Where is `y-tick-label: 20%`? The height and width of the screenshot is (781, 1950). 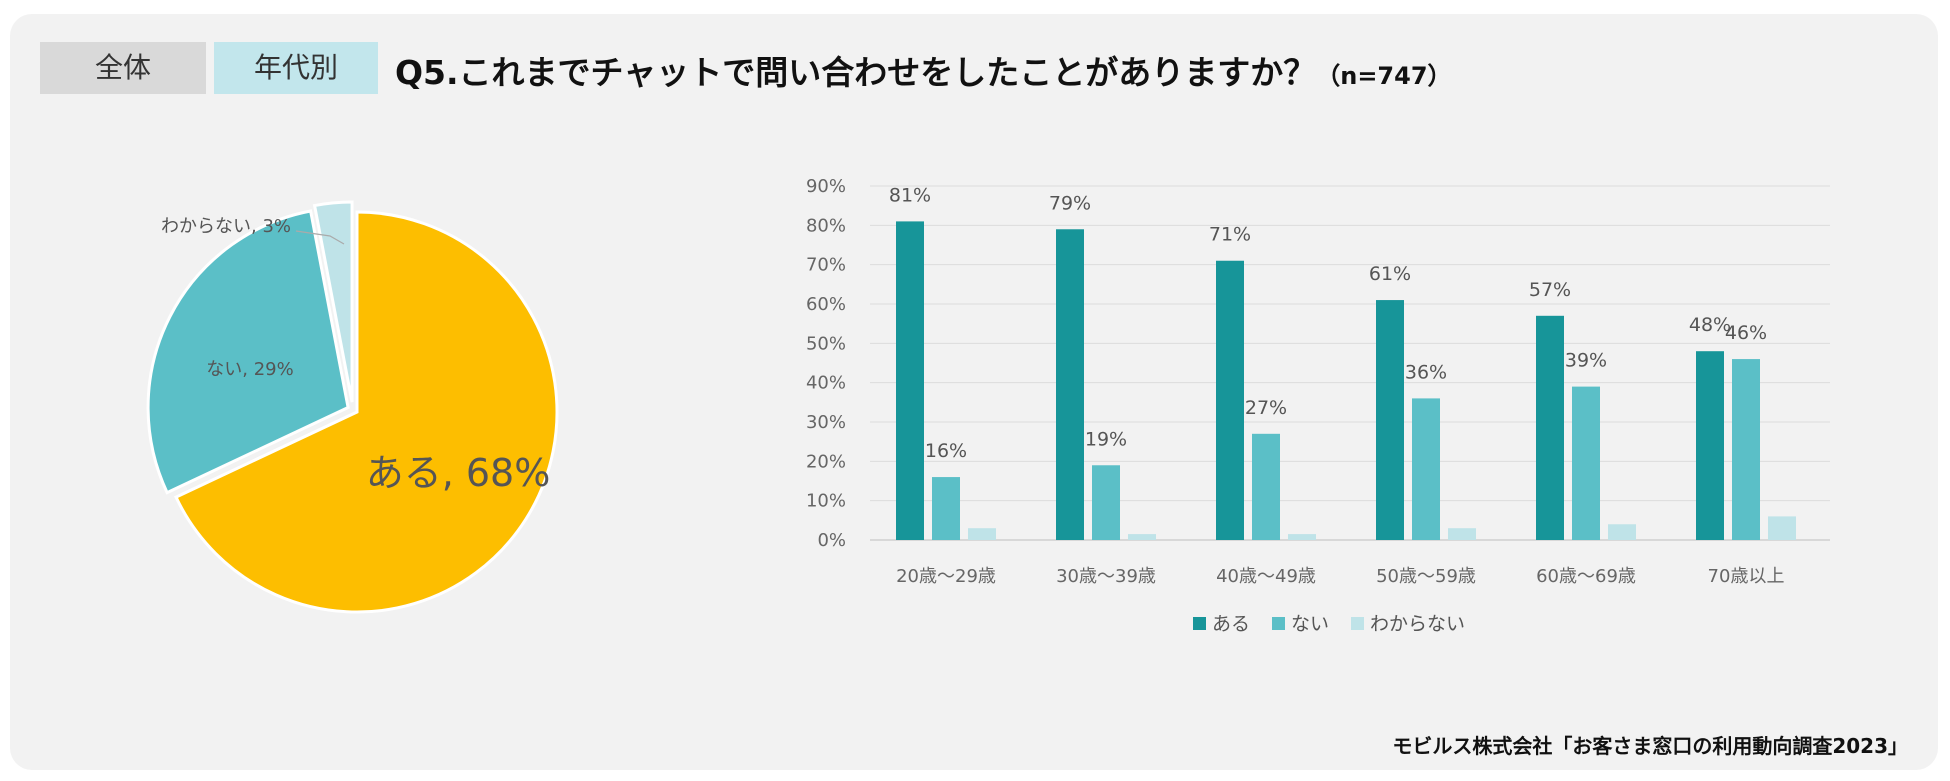 y-tick-label: 20% is located at coordinates (826, 461).